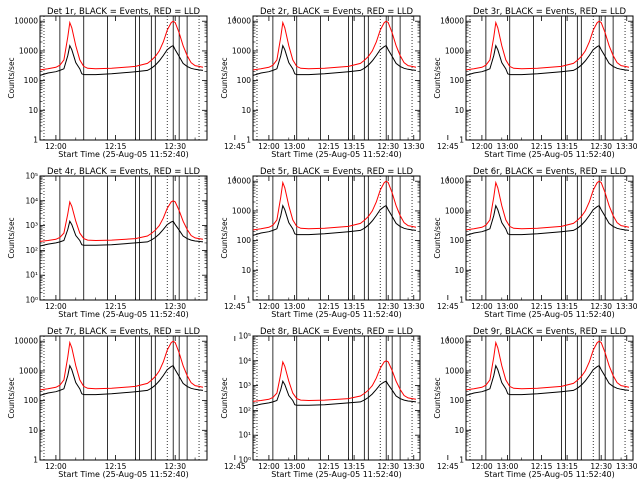 The height and width of the screenshot is (480, 640). What do you see at coordinates (337, 332) in the screenshot?
I see `chart-title: Det 8r, BLACK = Events, RED = LLD` at bounding box center [337, 332].